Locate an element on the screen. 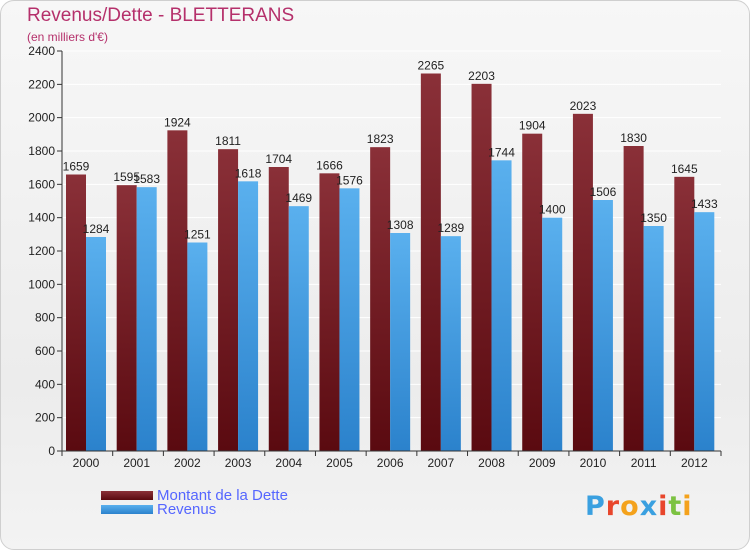  legend-swatch-dette is located at coordinates (127, 495).